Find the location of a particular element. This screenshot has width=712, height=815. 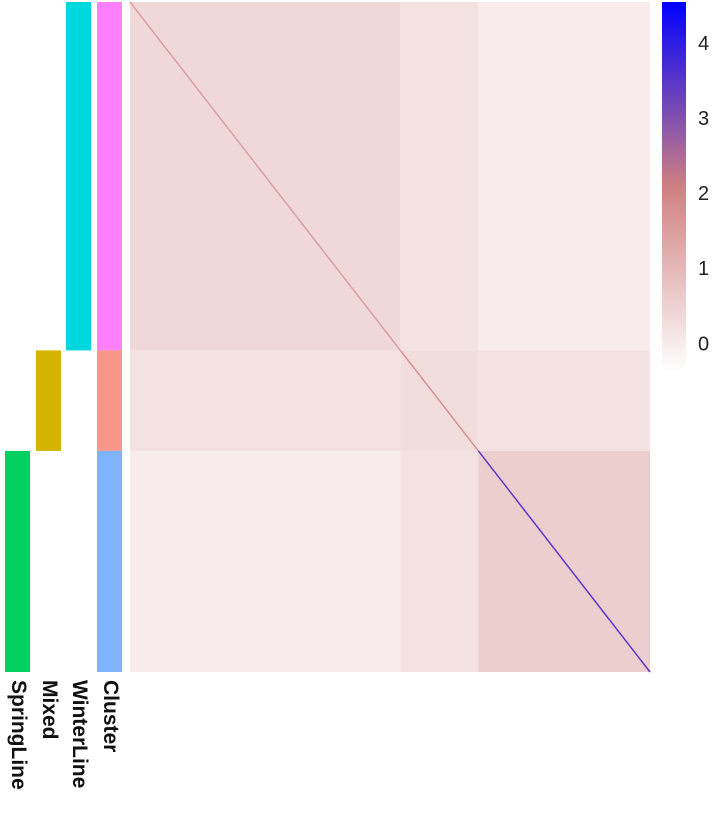

colorbar-tick-label: 4 is located at coordinates (703, 44).